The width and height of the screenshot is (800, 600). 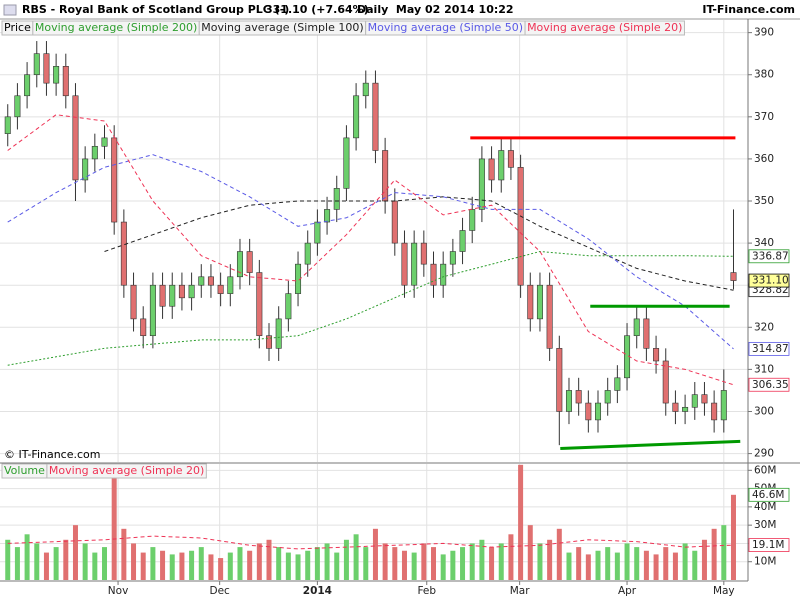 I want to click on value-label: 19.1M, so click(x=768, y=545).